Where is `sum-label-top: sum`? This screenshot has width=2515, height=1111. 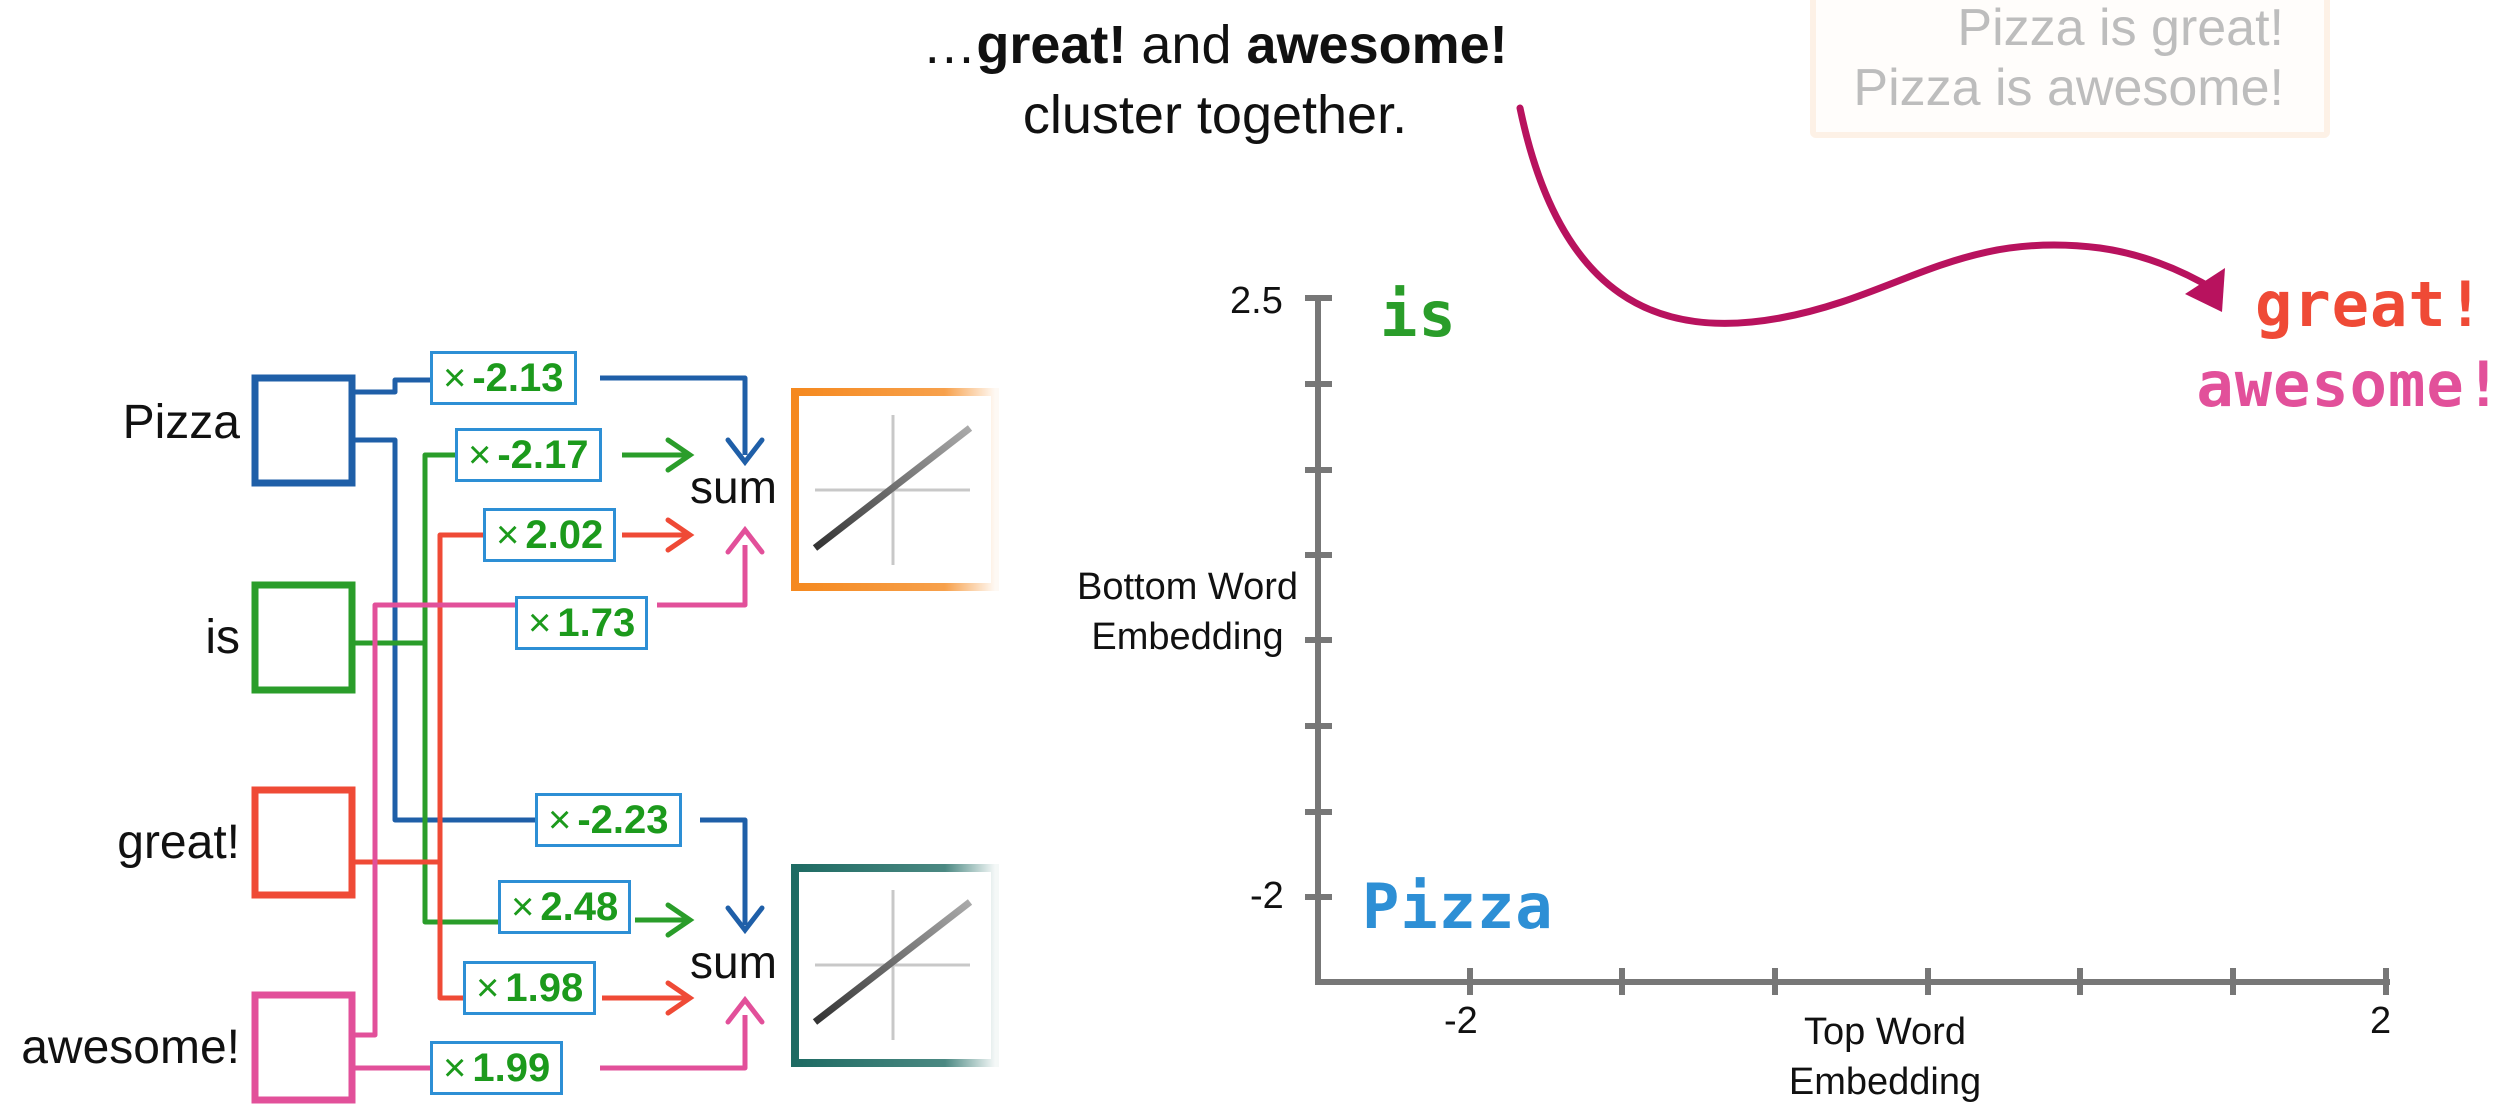 sum-label-top: sum is located at coordinates (733, 487).